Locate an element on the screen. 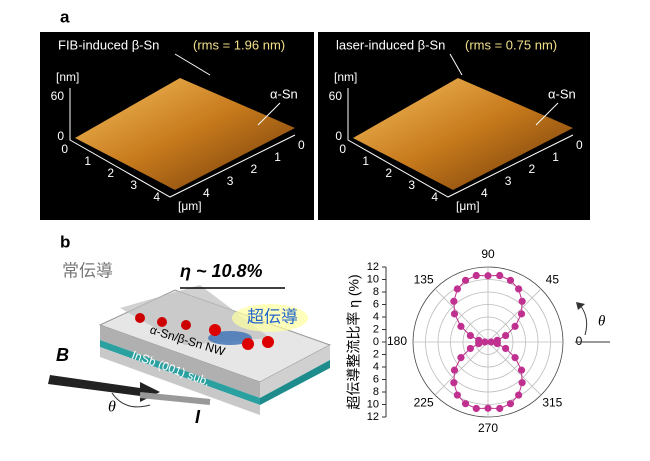  y-axis-title: 超伝導整流比率 η (%) is located at coordinates (354, 341).